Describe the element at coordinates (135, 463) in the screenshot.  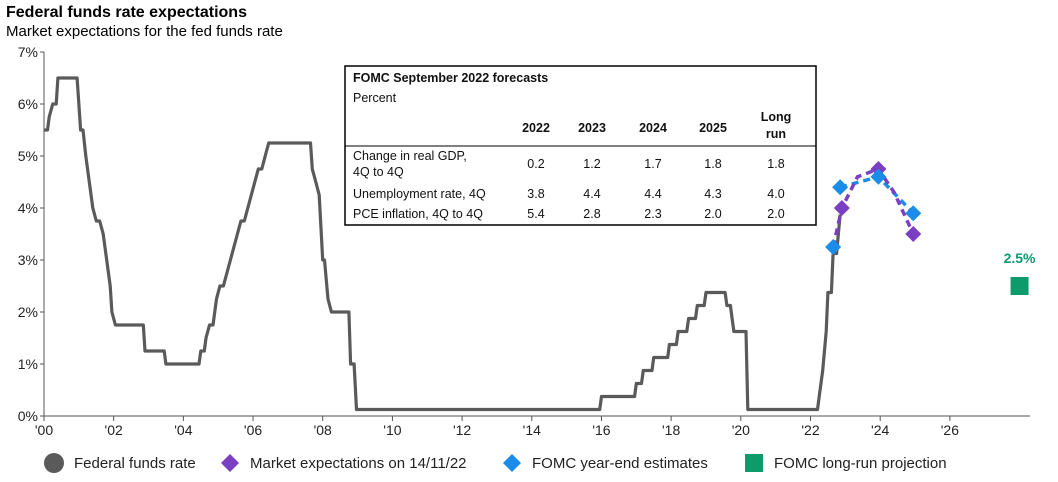
I see `legend-label: Federal funds rate` at that location.